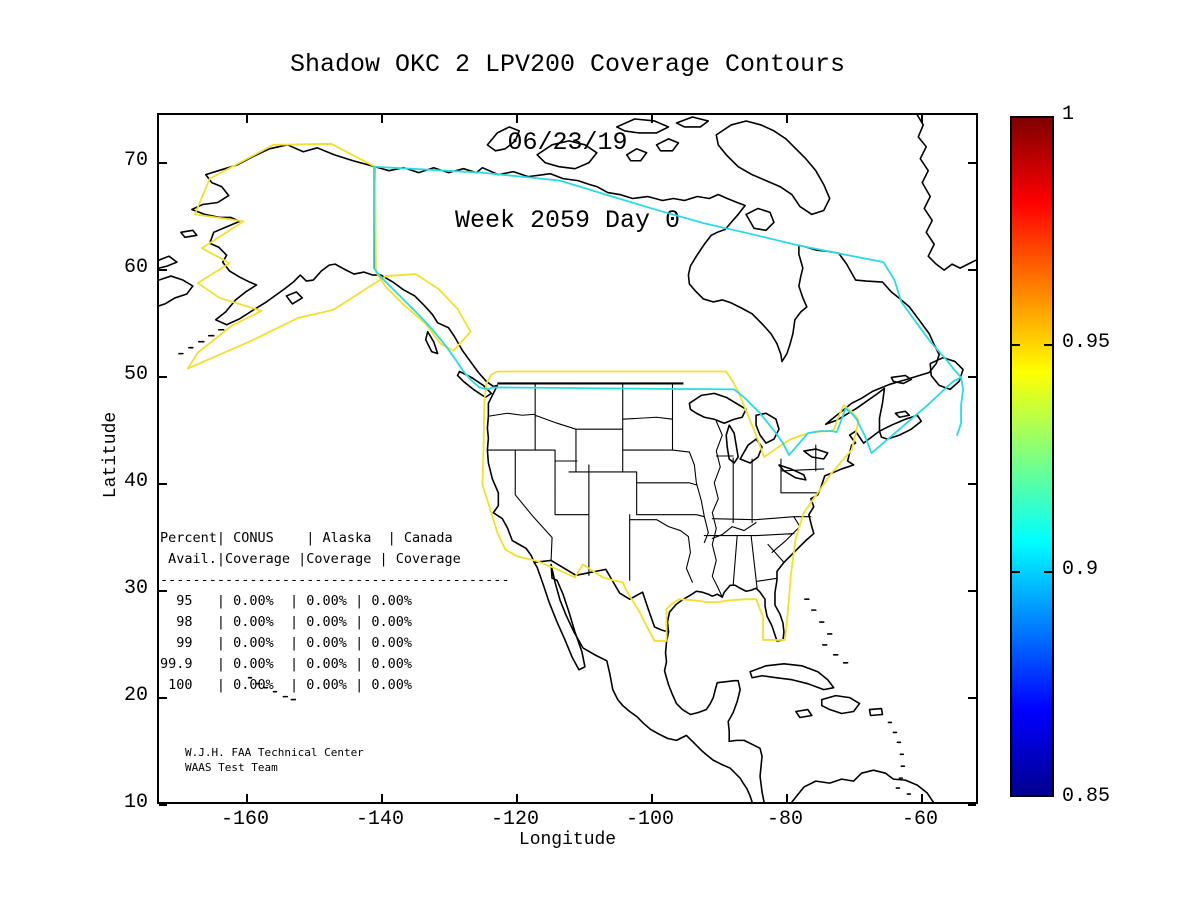 The height and width of the screenshot is (900, 1200). What do you see at coordinates (919, 819) in the screenshot?
I see `x-tick-label: -60` at bounding box center [919, 819].